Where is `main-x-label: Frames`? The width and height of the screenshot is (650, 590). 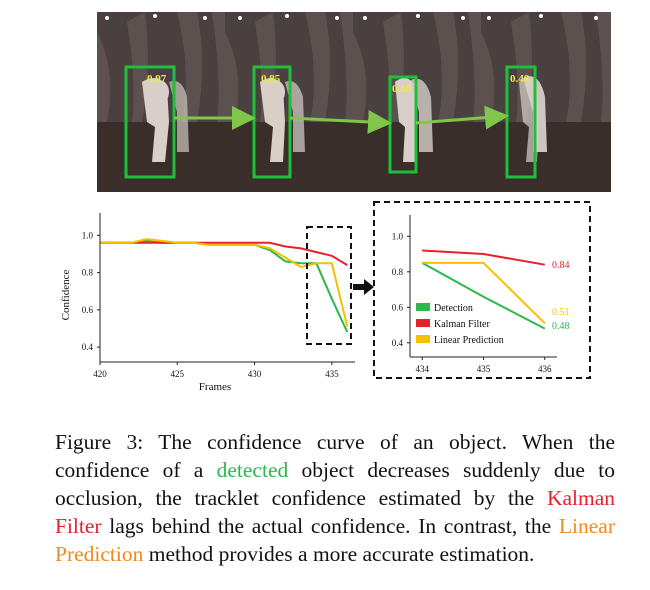 main-x-label: Frames is located at coordinates (215, 387).